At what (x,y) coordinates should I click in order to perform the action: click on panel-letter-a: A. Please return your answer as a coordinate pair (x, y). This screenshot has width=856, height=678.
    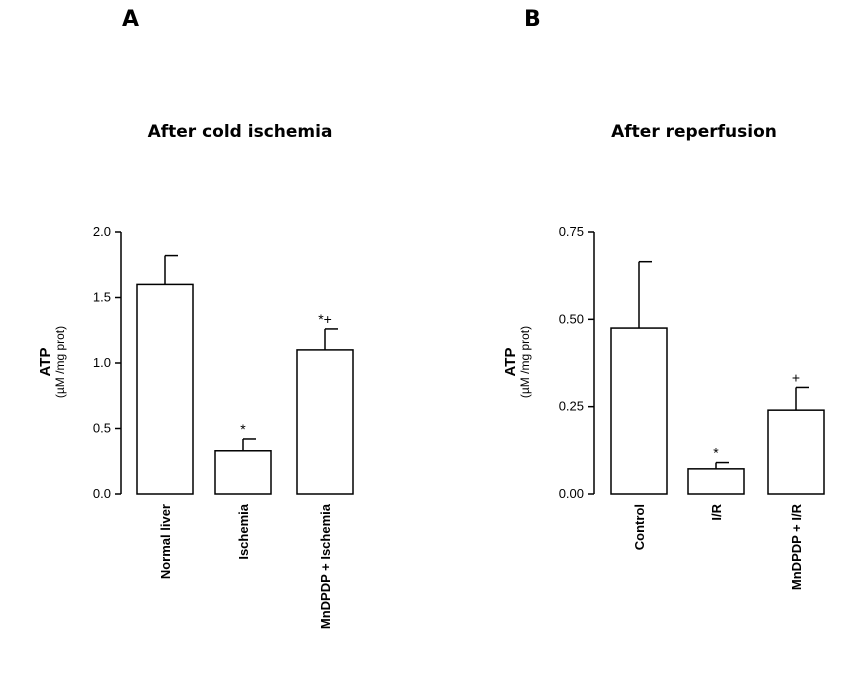
    Looking at the image, I should click on (130, 19).